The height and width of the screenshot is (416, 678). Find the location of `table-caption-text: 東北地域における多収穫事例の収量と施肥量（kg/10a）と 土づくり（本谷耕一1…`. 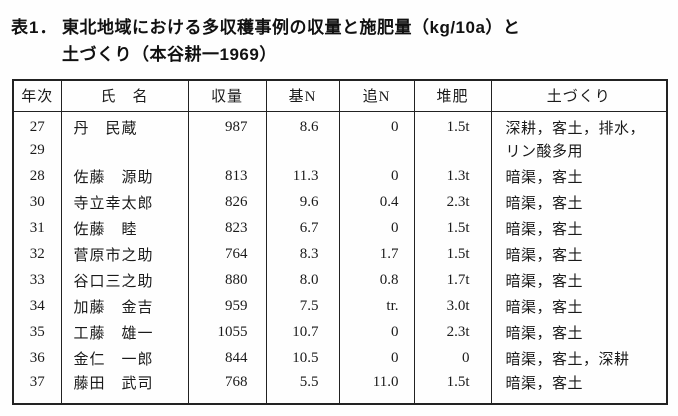

table-caption-text: 東北地域における多収穫事例の収量と施肥量（kg/10a）と 土づくり（本谷耕一1… is located at coordinates (366, 41).